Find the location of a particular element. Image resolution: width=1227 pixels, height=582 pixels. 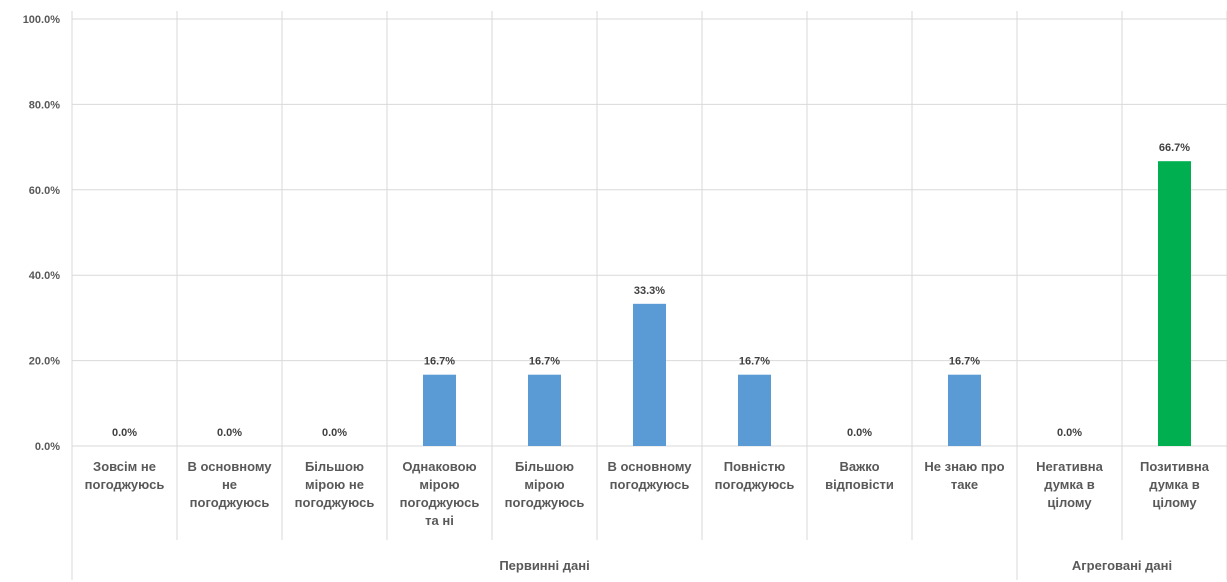

category-label: Зовсім не is located at coordinates (124, 466).